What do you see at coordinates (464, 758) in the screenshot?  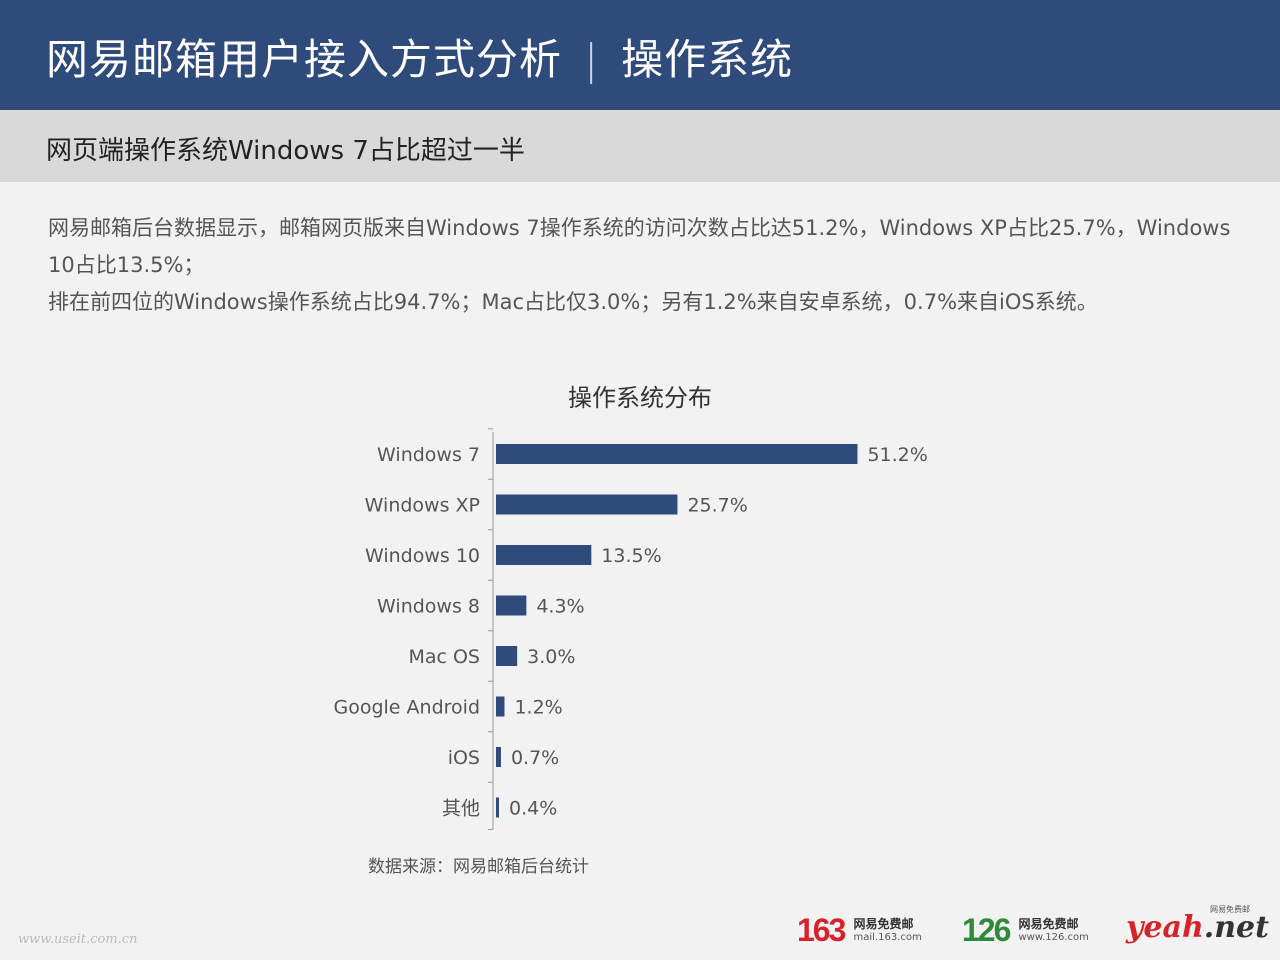 I see `category-label: iOS` at bounding box center [464, 758].